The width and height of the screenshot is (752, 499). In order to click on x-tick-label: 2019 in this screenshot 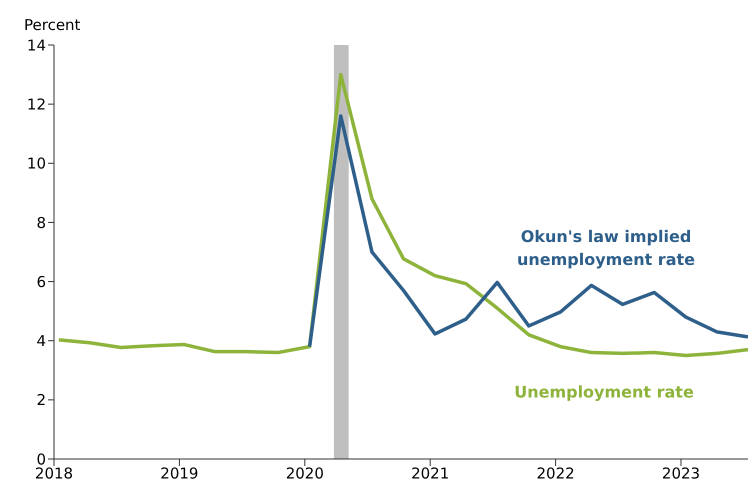, I will do `click(179, 473)`.